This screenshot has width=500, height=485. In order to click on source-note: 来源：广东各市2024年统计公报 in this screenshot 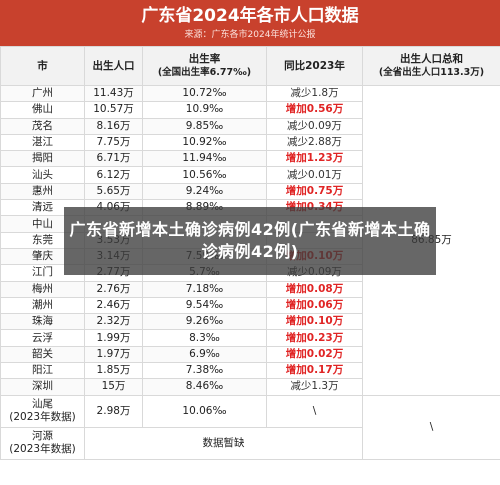, I will do `click(250, 35)`.